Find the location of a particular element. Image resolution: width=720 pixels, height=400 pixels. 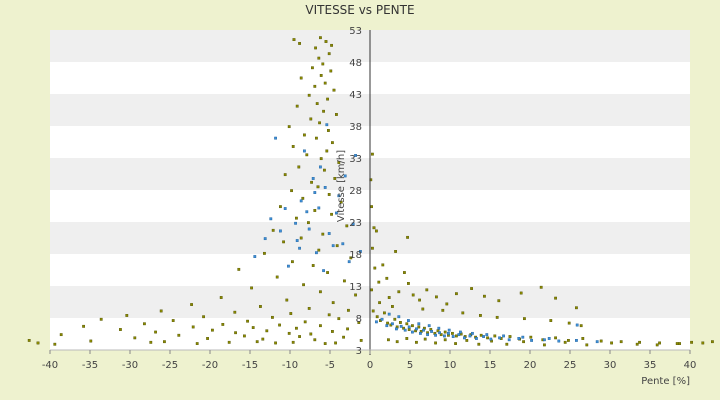

x-tick-label: 0 is located at coordinates (370, 365).